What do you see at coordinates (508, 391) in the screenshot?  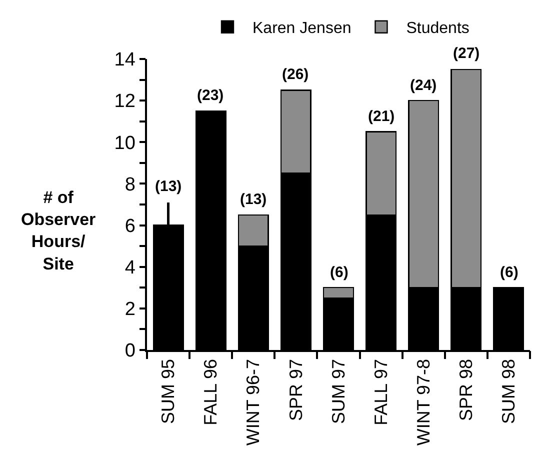 I see `x-tick-label: SUM 98` at bounding box center [508, 391].